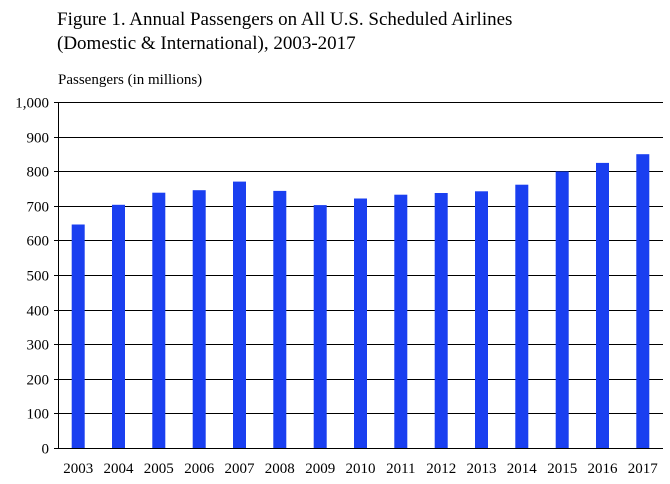  What do you see at coordinates (118, 326) in the screenshot?
I see `bar-2004` at bounding box center [118, 326].